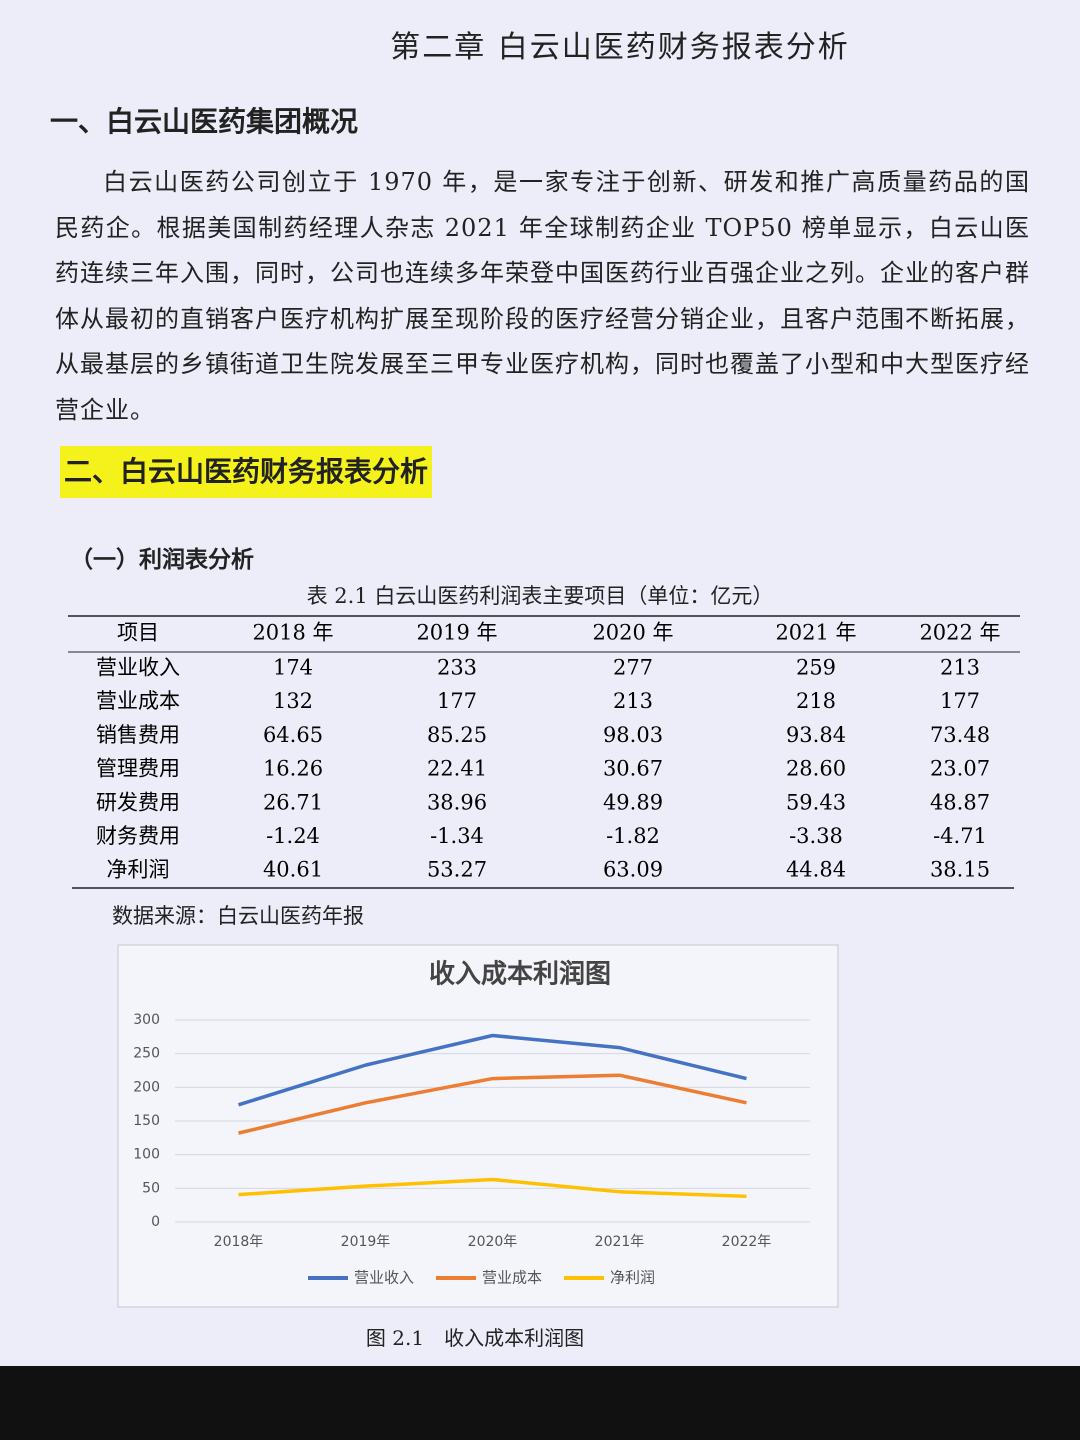 The width and height of the screenshot is (1080, 1440). What do you see at coordinates (204, 121) in the screenshot?
I see `section-heading: 一、白云山医药集团概况` at bounding box center [204, 121].